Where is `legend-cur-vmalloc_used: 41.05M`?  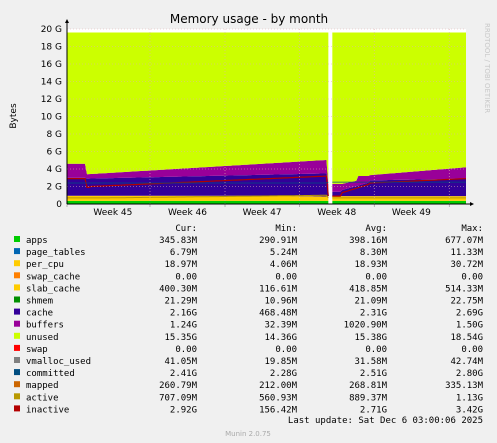
legend-cur-vmalloc_used: 41.05M is located at coordinates (180, 362).